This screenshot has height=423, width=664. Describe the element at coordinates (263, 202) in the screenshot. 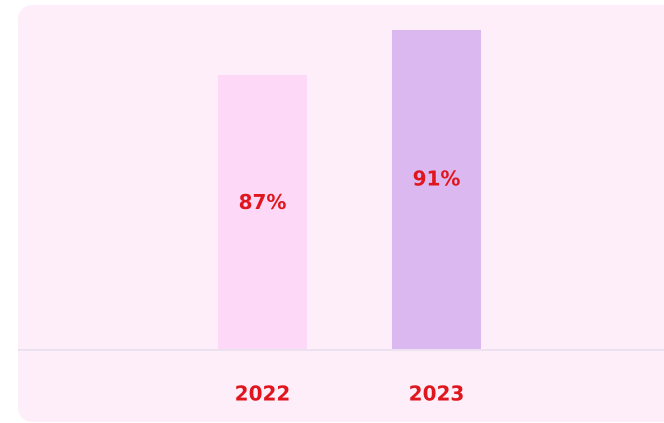

I see `value-label: 87%` at that location.